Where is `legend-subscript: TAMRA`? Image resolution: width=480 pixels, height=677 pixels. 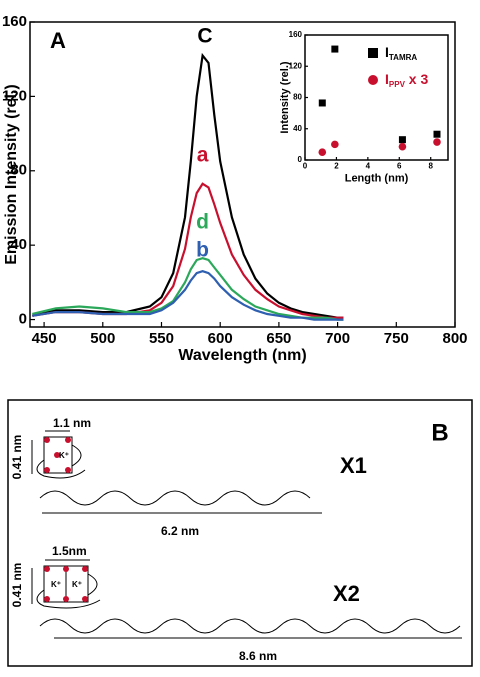 legend-subscript: TAMRA is located at coordinates (403, 57).